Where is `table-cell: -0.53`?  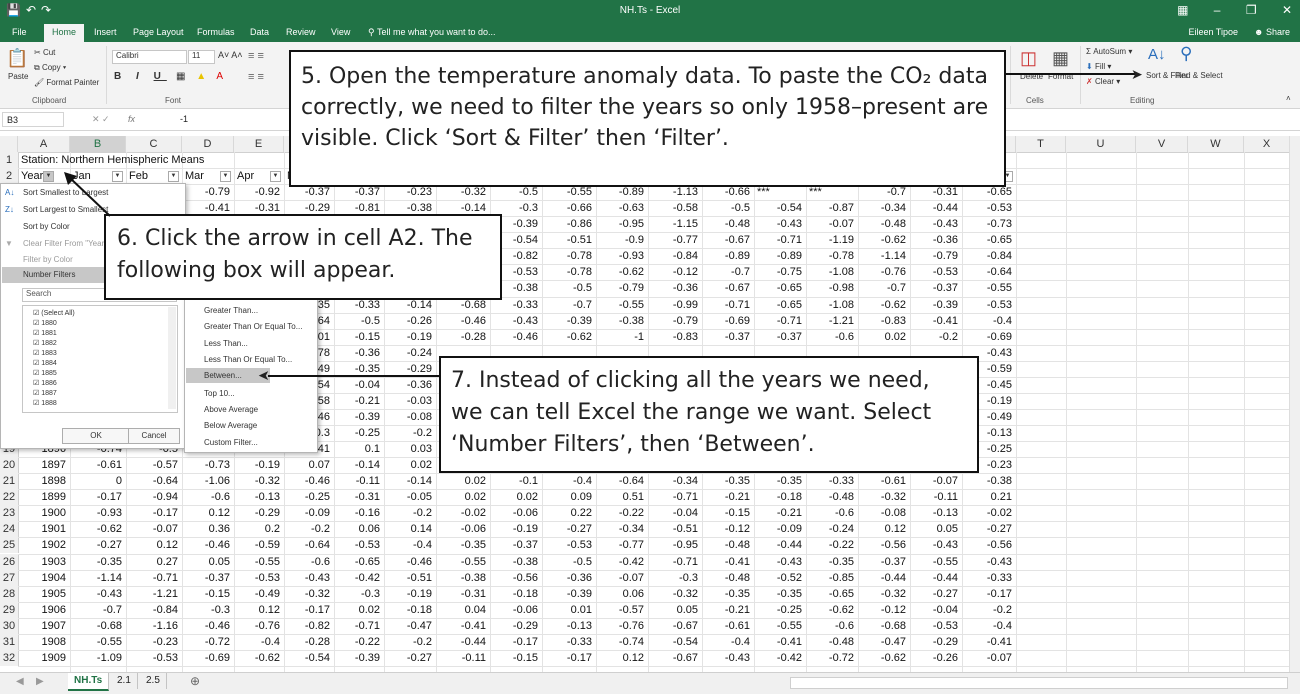
table-cell: -0.53 is located at coordinates (165, 657).